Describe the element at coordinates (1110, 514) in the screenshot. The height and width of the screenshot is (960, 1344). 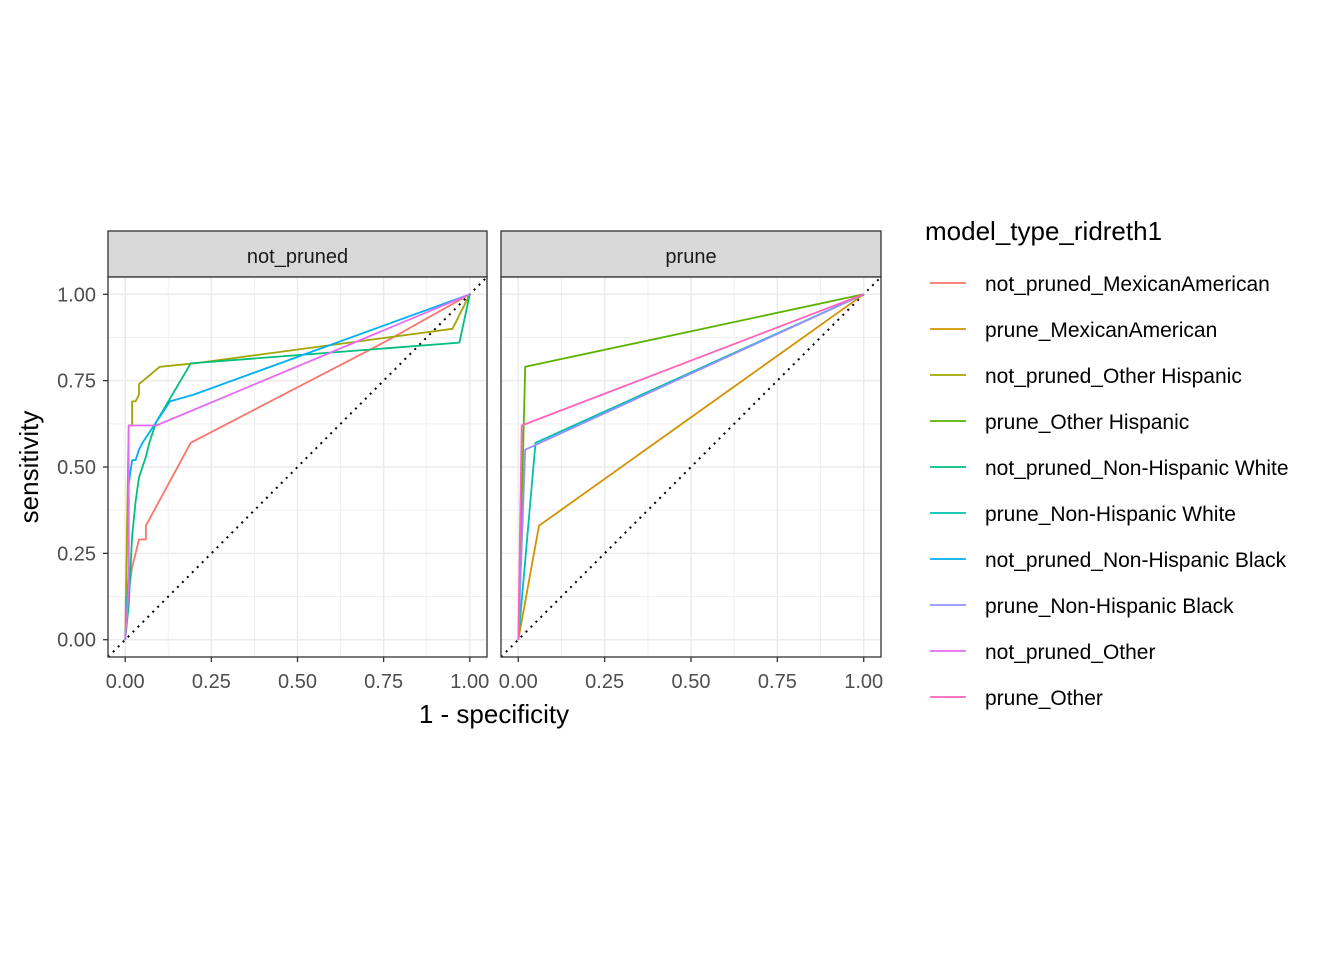
I see `legend-label: prune_Non-Hispanic White` at that location.